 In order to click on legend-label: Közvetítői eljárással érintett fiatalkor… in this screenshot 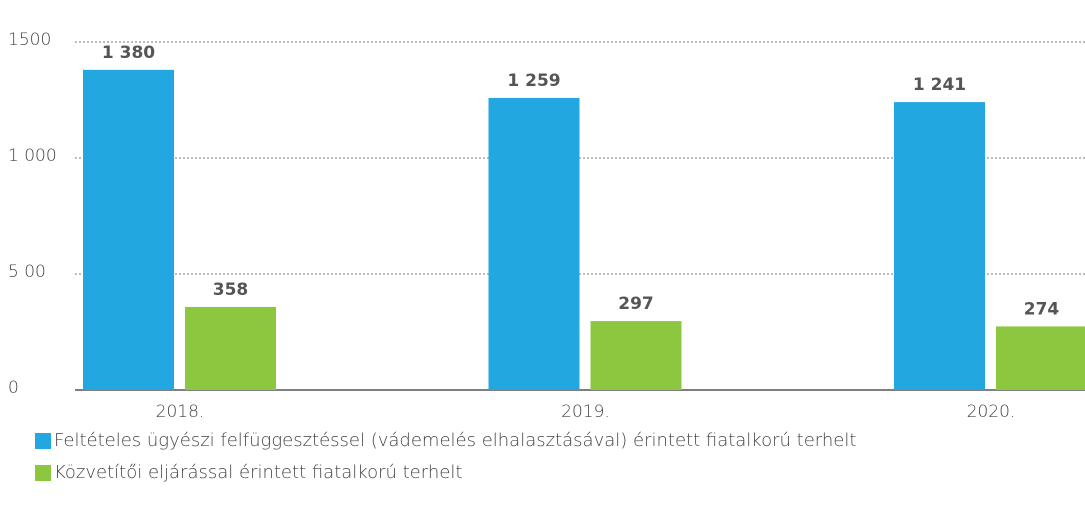, I will do `click(258, 472)`.